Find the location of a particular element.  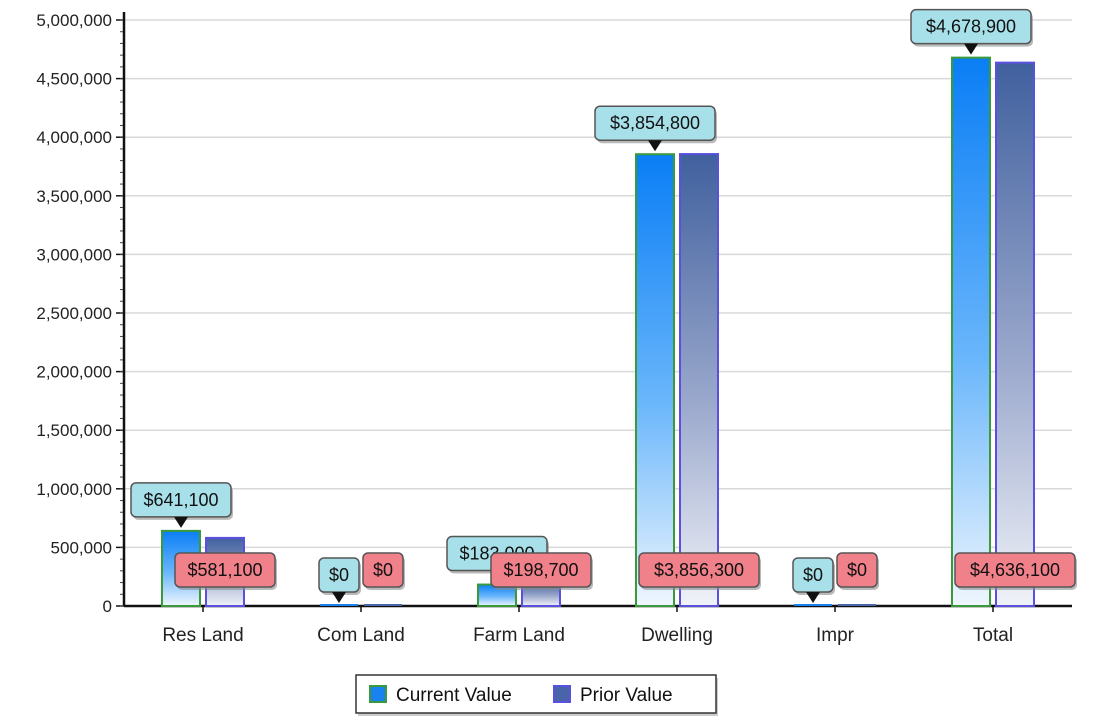

data-label-current: $641,100 is located at coordinates (181, 505).